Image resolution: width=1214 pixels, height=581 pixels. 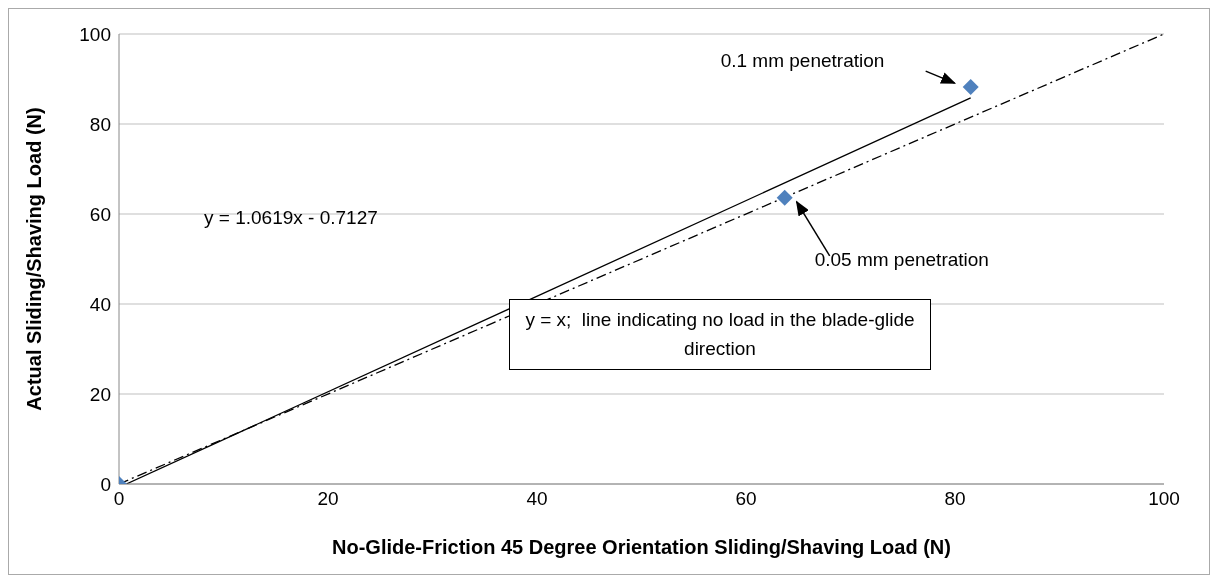 I want to click on x-tick-label: 80, so click(x=955, y=499).